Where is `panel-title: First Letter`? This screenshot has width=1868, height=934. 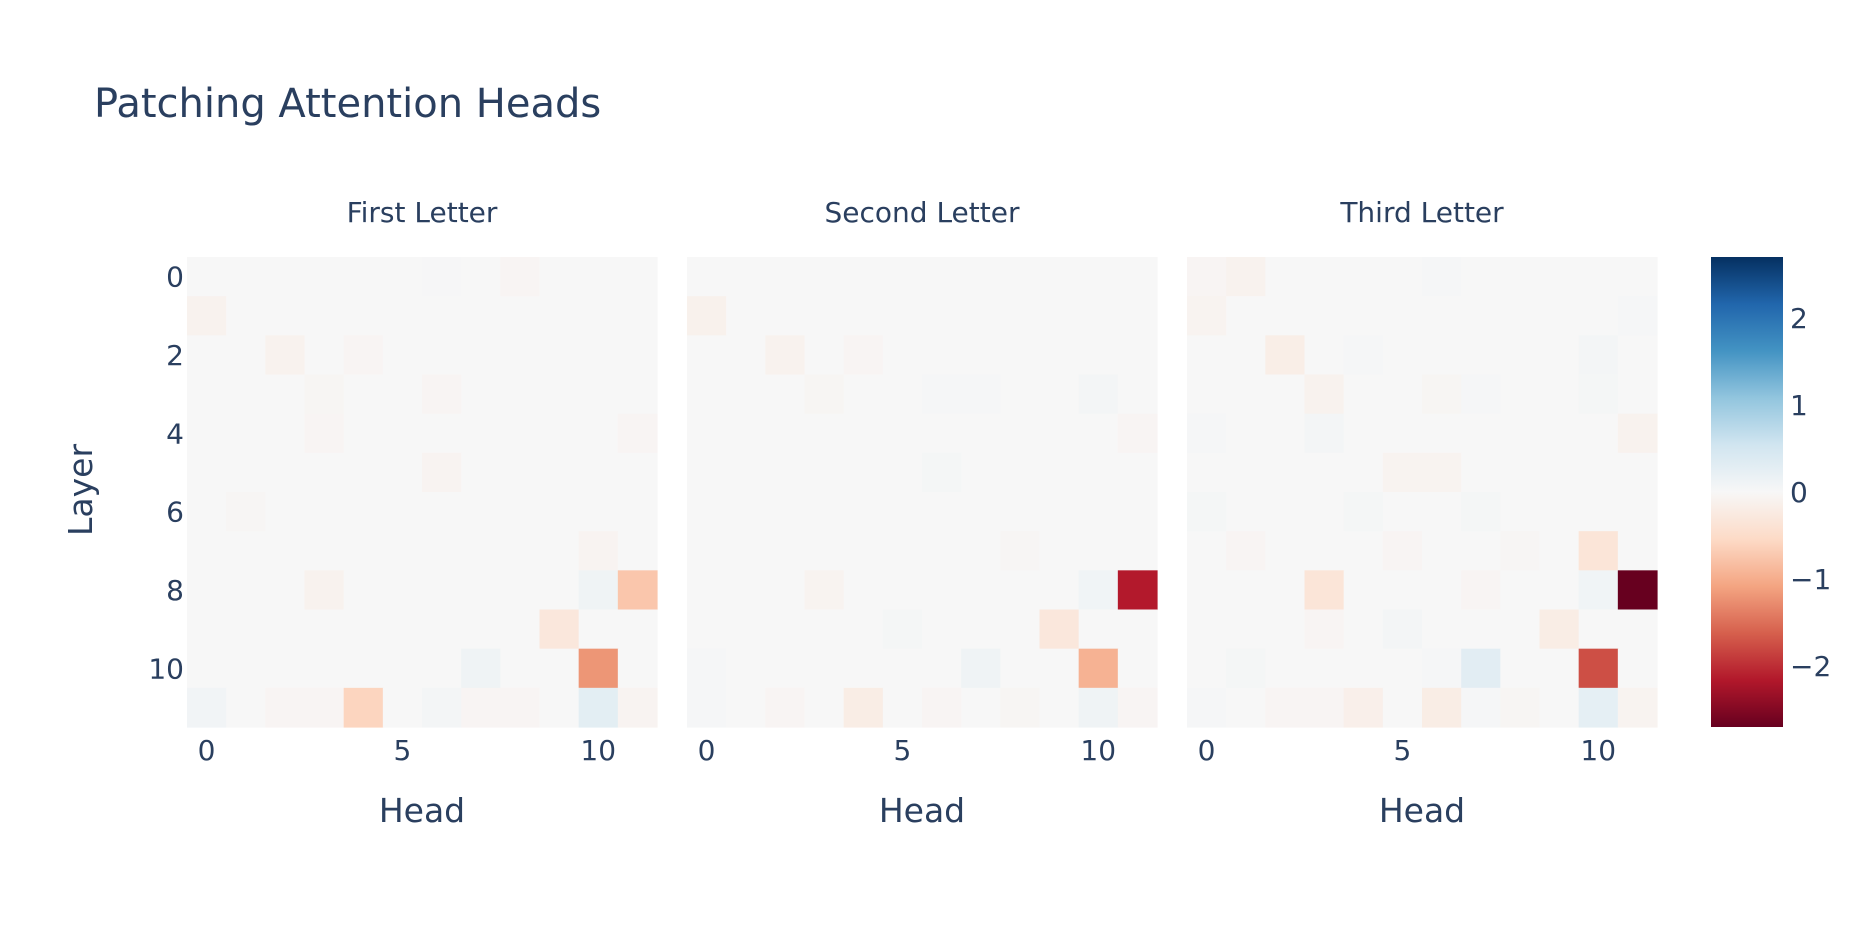 panel-title: First Letter is located at coordinates (422, 212).